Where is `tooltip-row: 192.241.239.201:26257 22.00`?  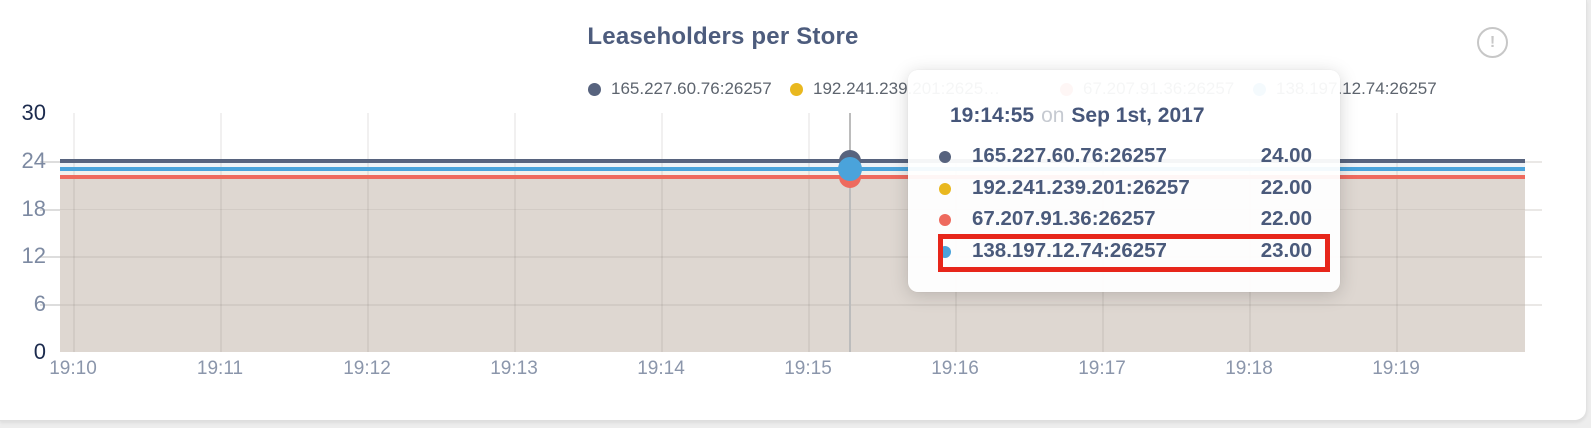 tooltip-row: 192.241.239.201:26257 22.00 is located at coordinates (1124, 189).